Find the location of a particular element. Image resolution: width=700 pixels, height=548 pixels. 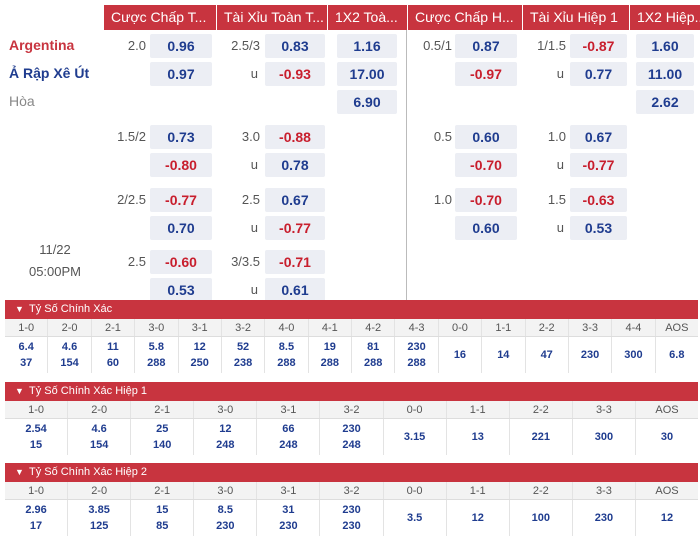

score-odds: 19 288 is located at coordinates (329, 355).